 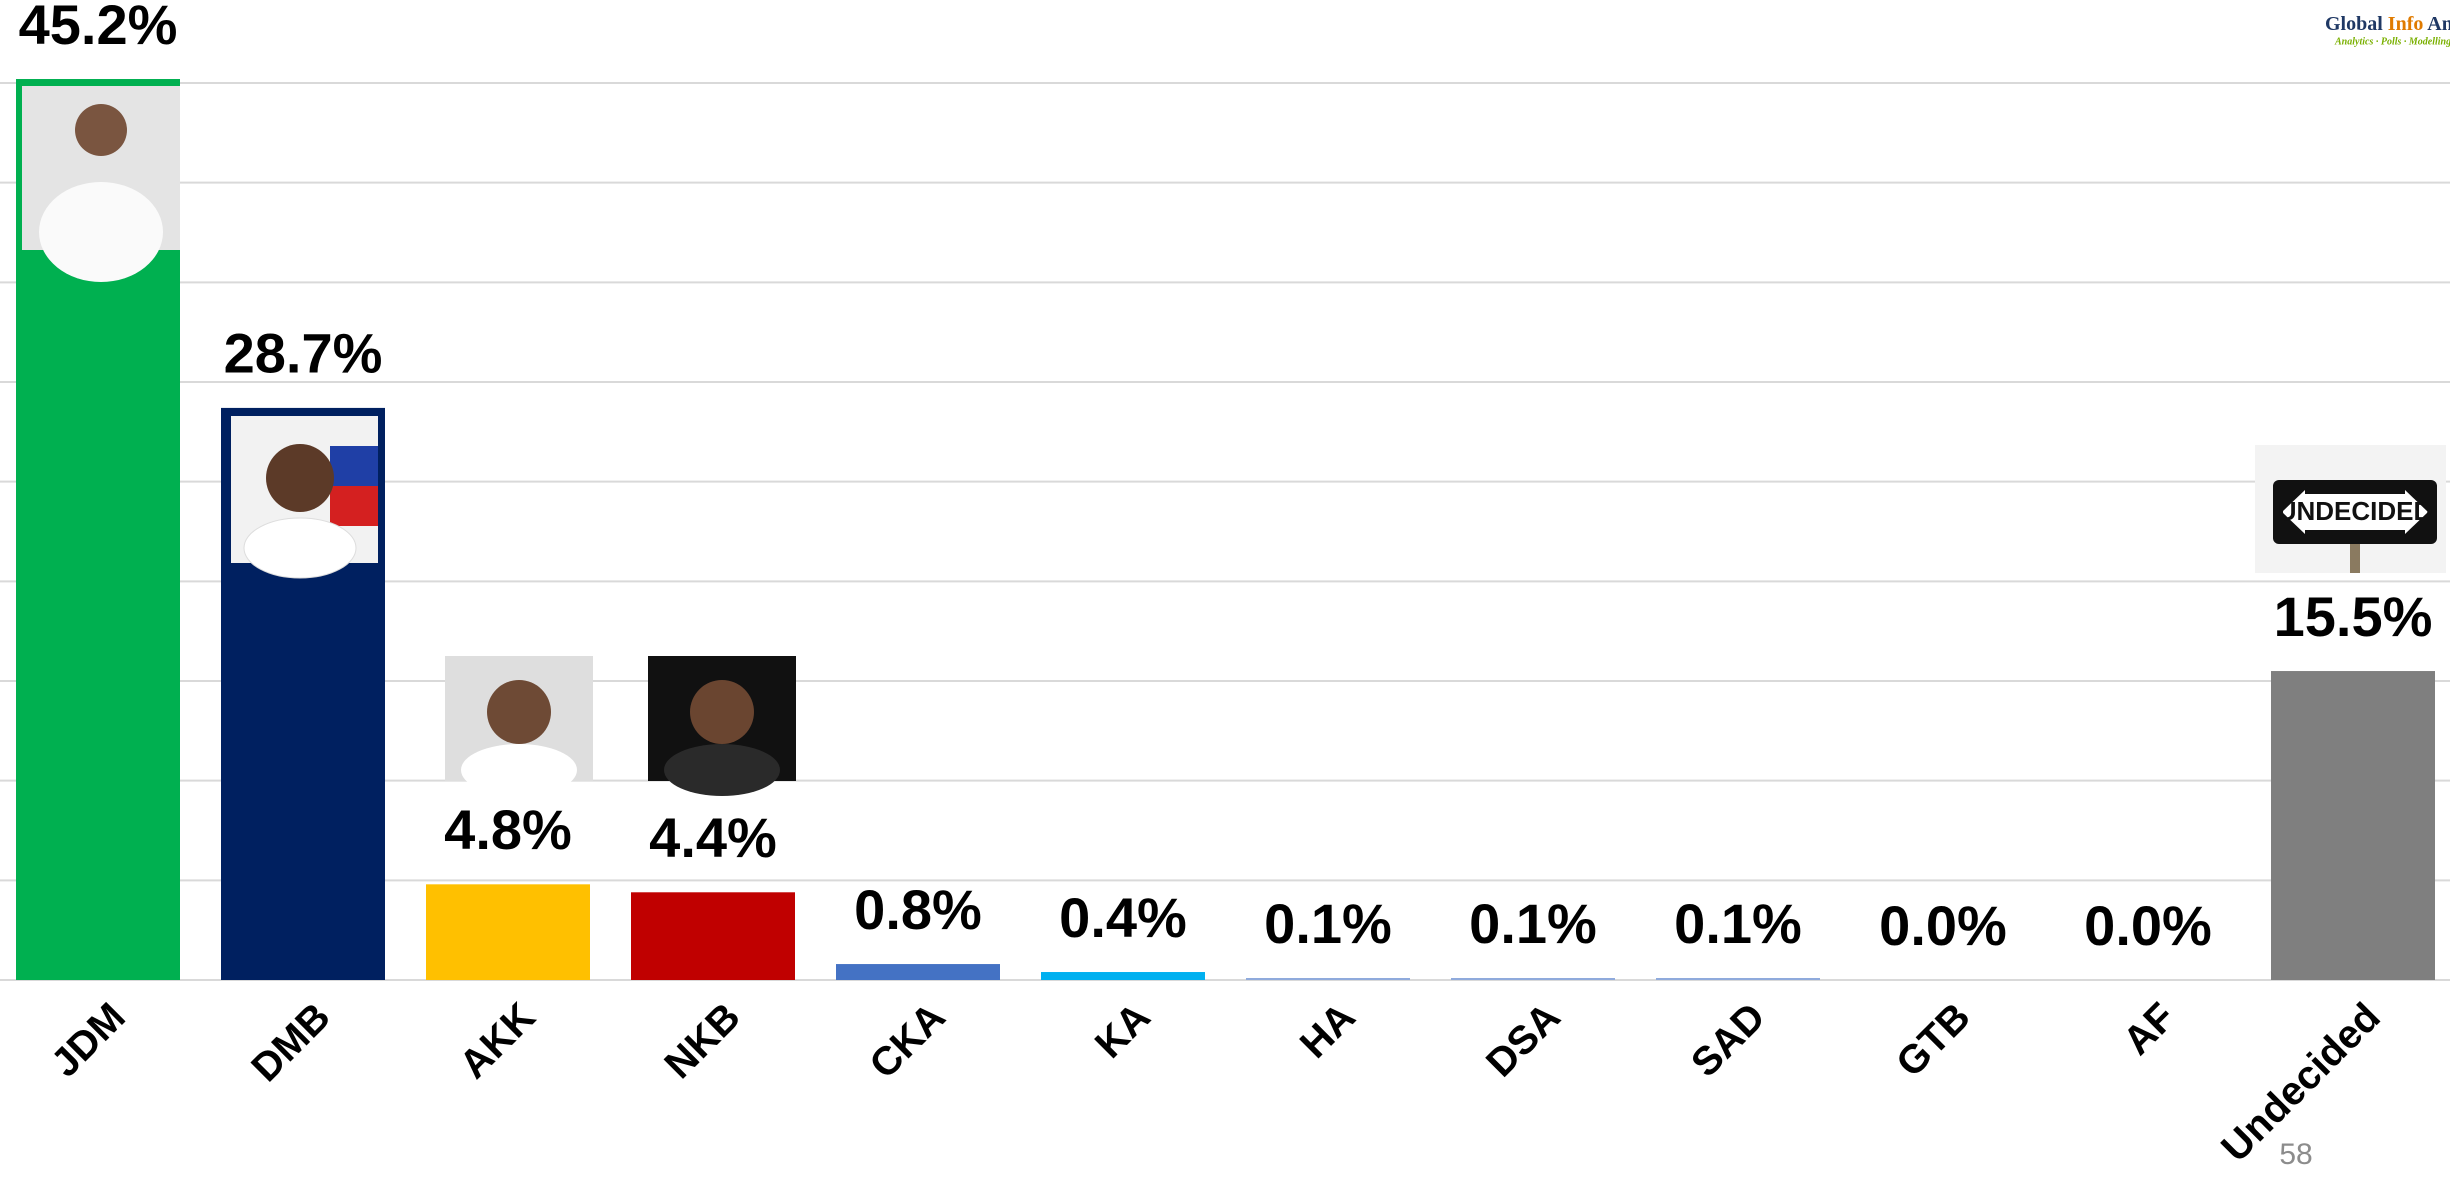 What do you see at coordinates (1123, 917) in the screenshot?
I see `value-label: 0.4%` at bounding box center [1123, 917].